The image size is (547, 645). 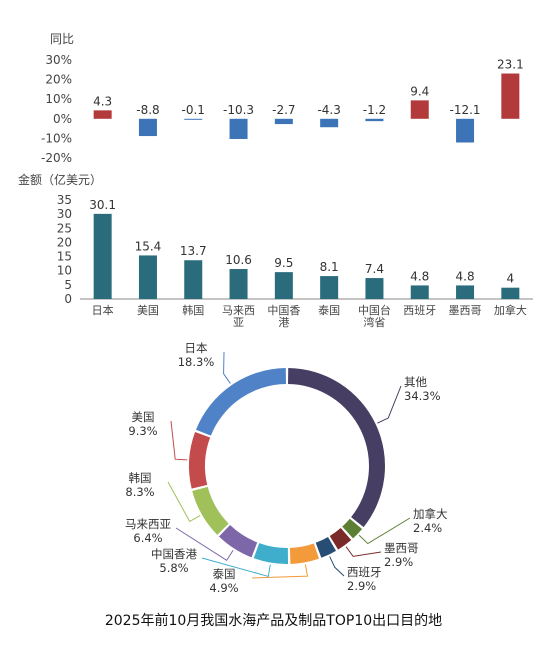 What do you see at coordinates (174, 554) in the screenshot?
I see `donut-slice-name: 中国香港` at bounding box center [174, 554].